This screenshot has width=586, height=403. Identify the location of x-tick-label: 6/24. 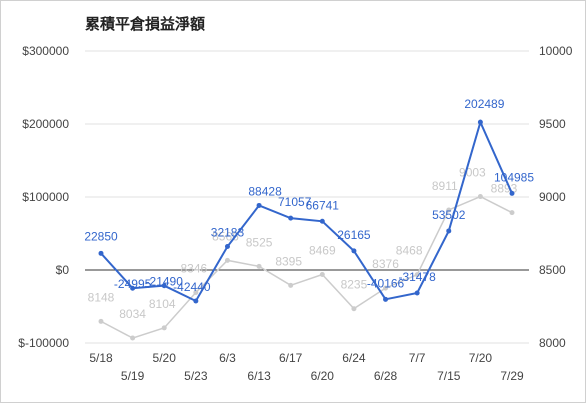
(354, 358).